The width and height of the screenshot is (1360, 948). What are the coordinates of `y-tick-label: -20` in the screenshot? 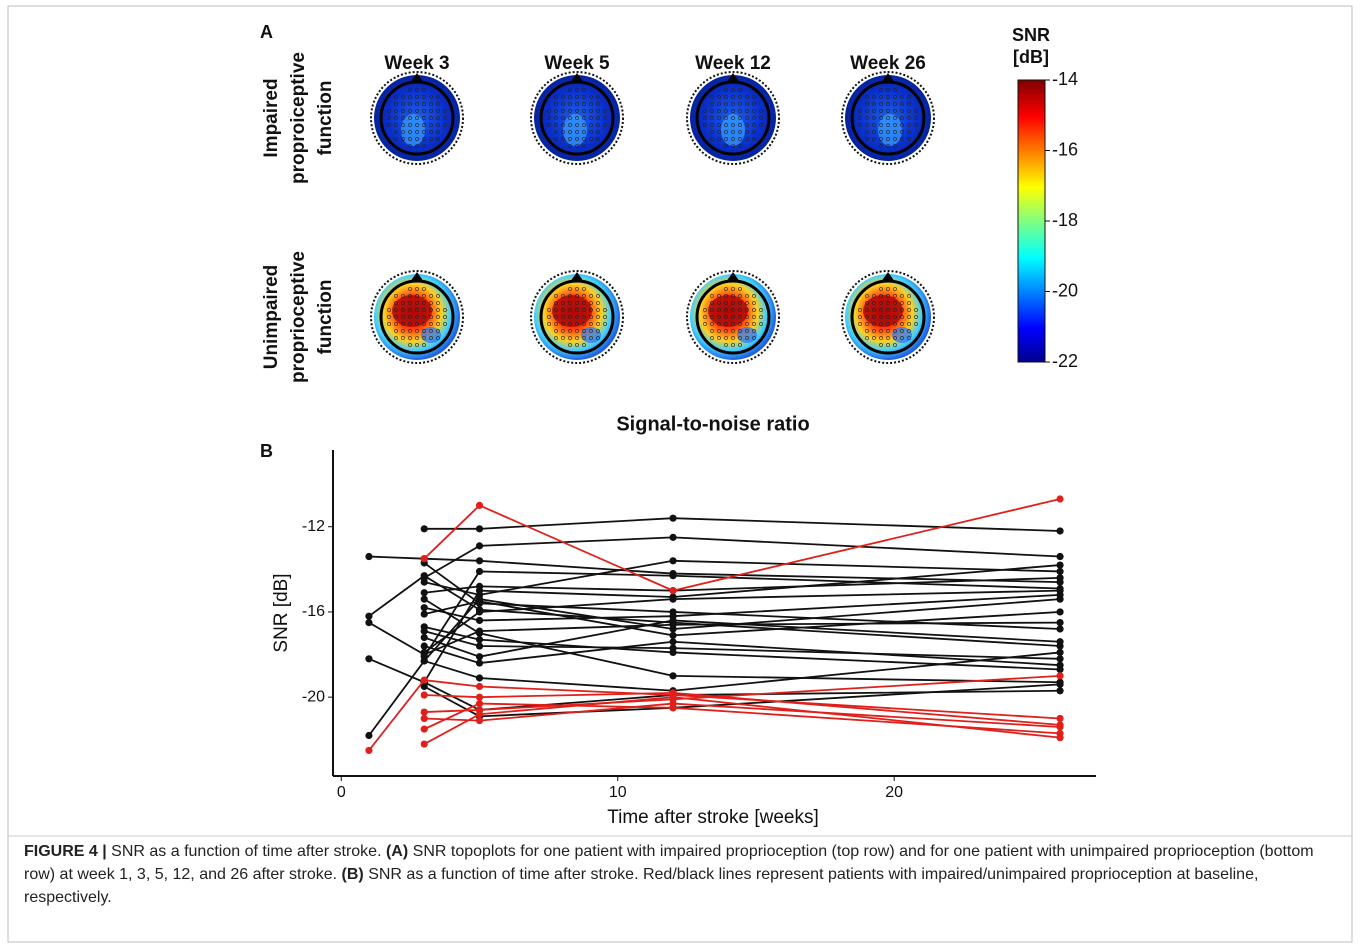 It's located at (313, 696).